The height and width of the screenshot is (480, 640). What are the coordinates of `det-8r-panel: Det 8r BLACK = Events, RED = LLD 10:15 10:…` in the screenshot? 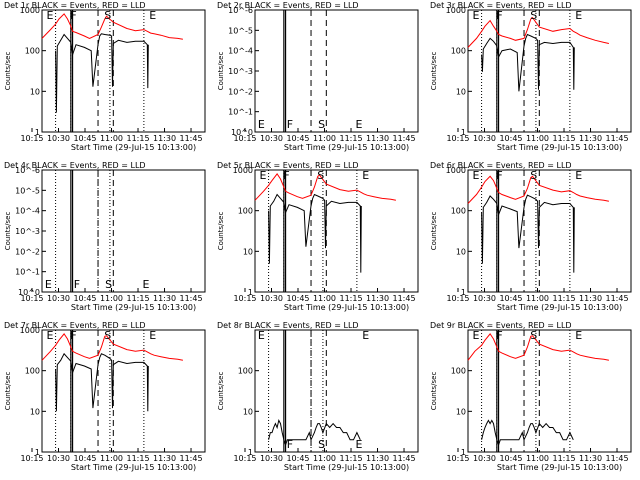 It's located at (319, 400).